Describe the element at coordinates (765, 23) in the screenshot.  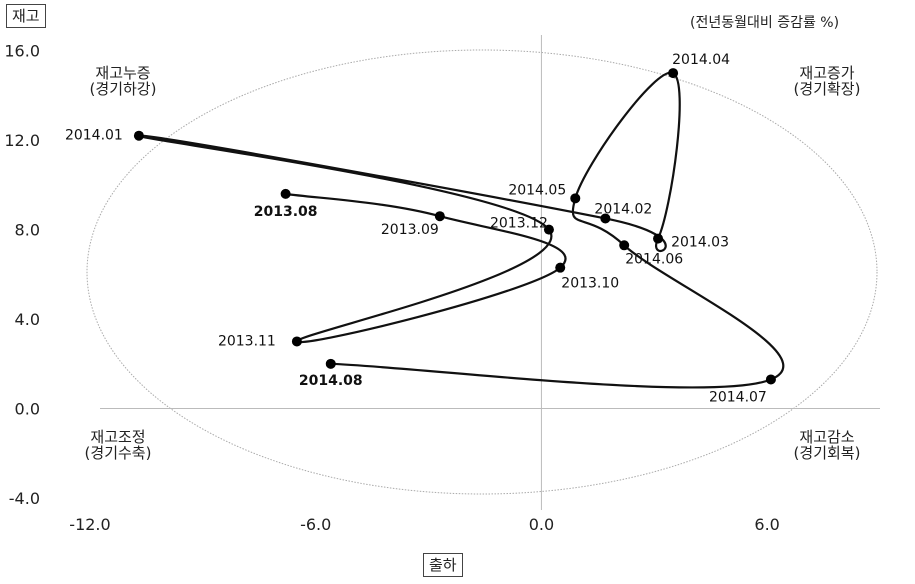
I see `unit-note: (전년동월대비 증감률 %)` at that location.